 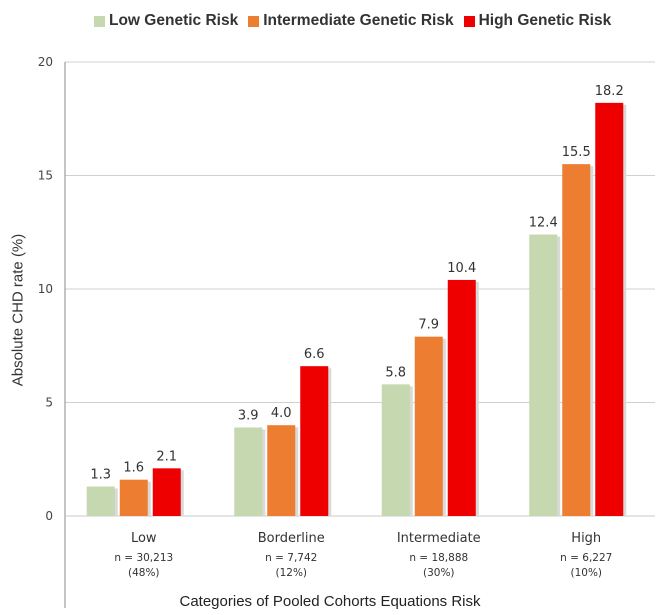 I want to click on category-n-high: n = 6,227, so click(x=586, y=558).